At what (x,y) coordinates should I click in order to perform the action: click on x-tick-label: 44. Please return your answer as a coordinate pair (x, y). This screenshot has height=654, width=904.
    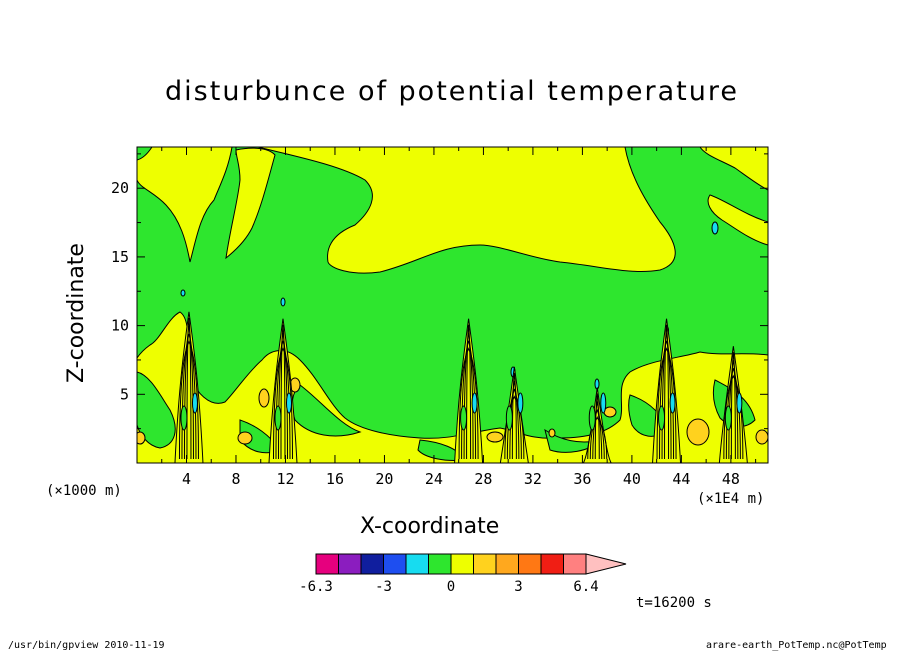
    Looking at the image, I should click on (681, 479).